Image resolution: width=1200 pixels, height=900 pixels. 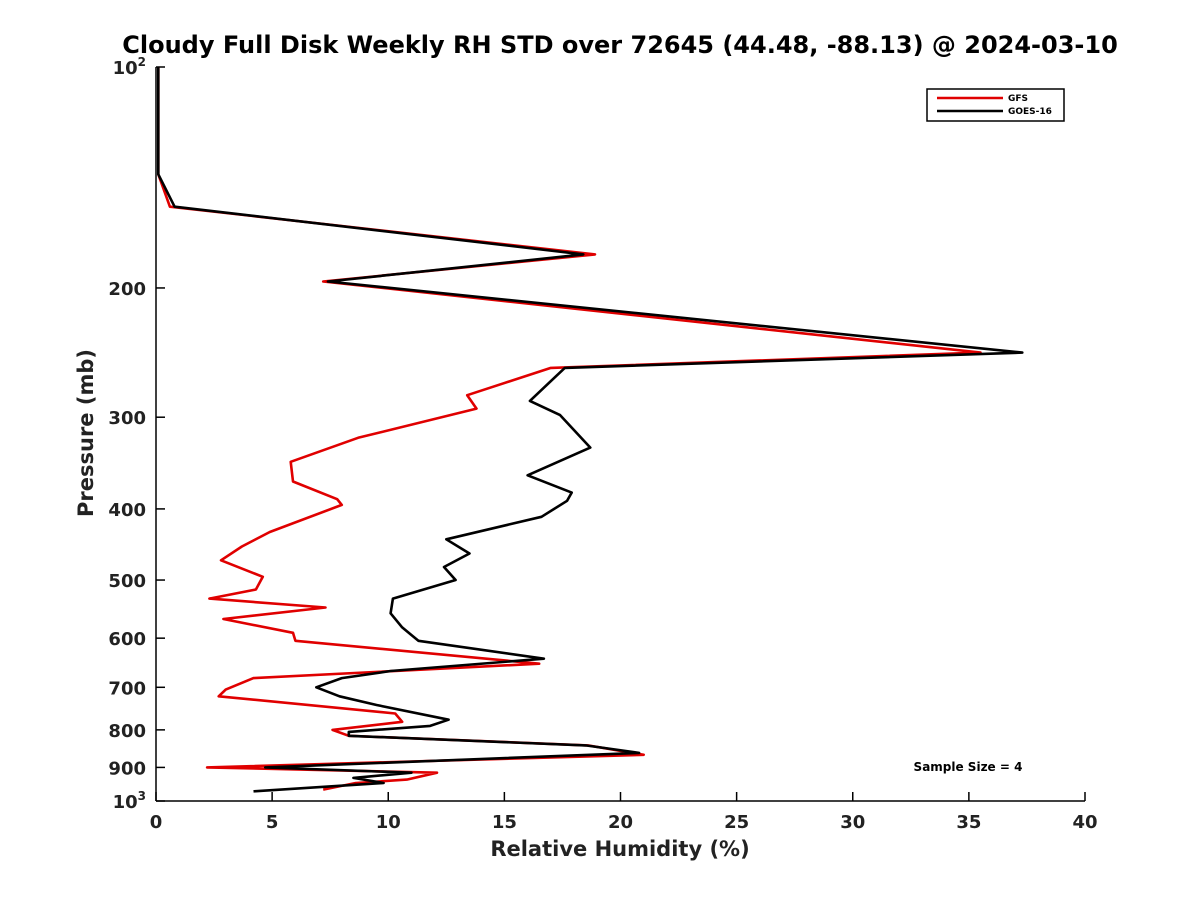 I want to click on x-tick-label: 35, so click(x=968, y=822).